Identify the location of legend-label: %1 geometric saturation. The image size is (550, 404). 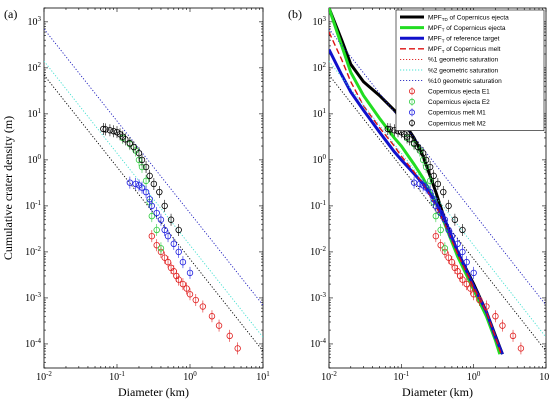
(463, 60).